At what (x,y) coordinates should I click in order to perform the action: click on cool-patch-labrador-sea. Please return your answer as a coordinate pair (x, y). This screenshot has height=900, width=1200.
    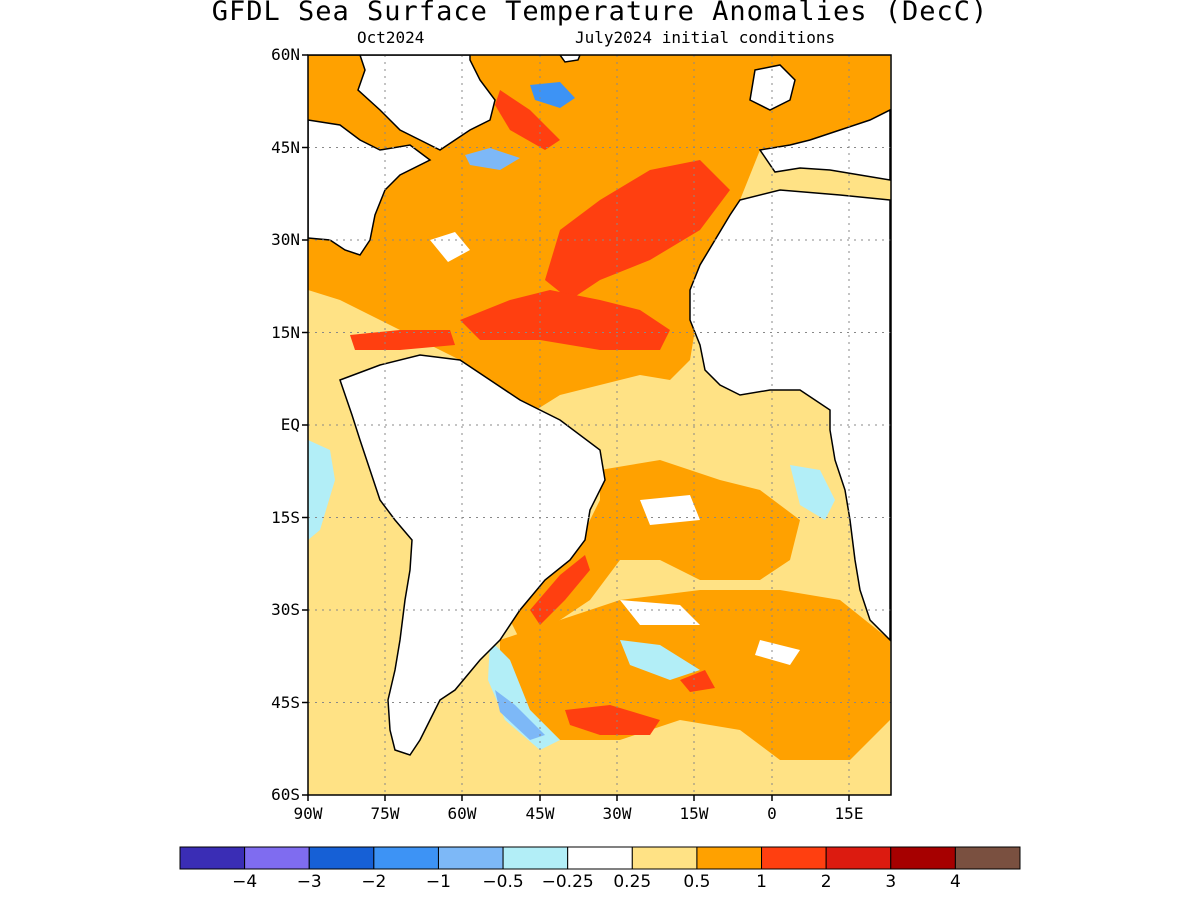
    Looking at the image, I should click on (552, 95).